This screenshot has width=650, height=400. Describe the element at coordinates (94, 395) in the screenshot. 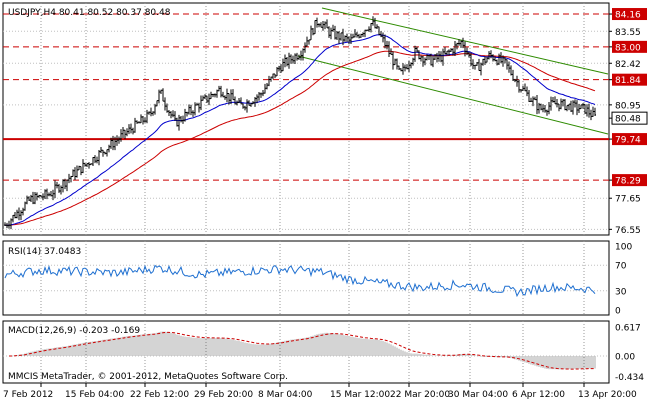

I see `time-axis-label: 15 Feb 04:00` at that location.